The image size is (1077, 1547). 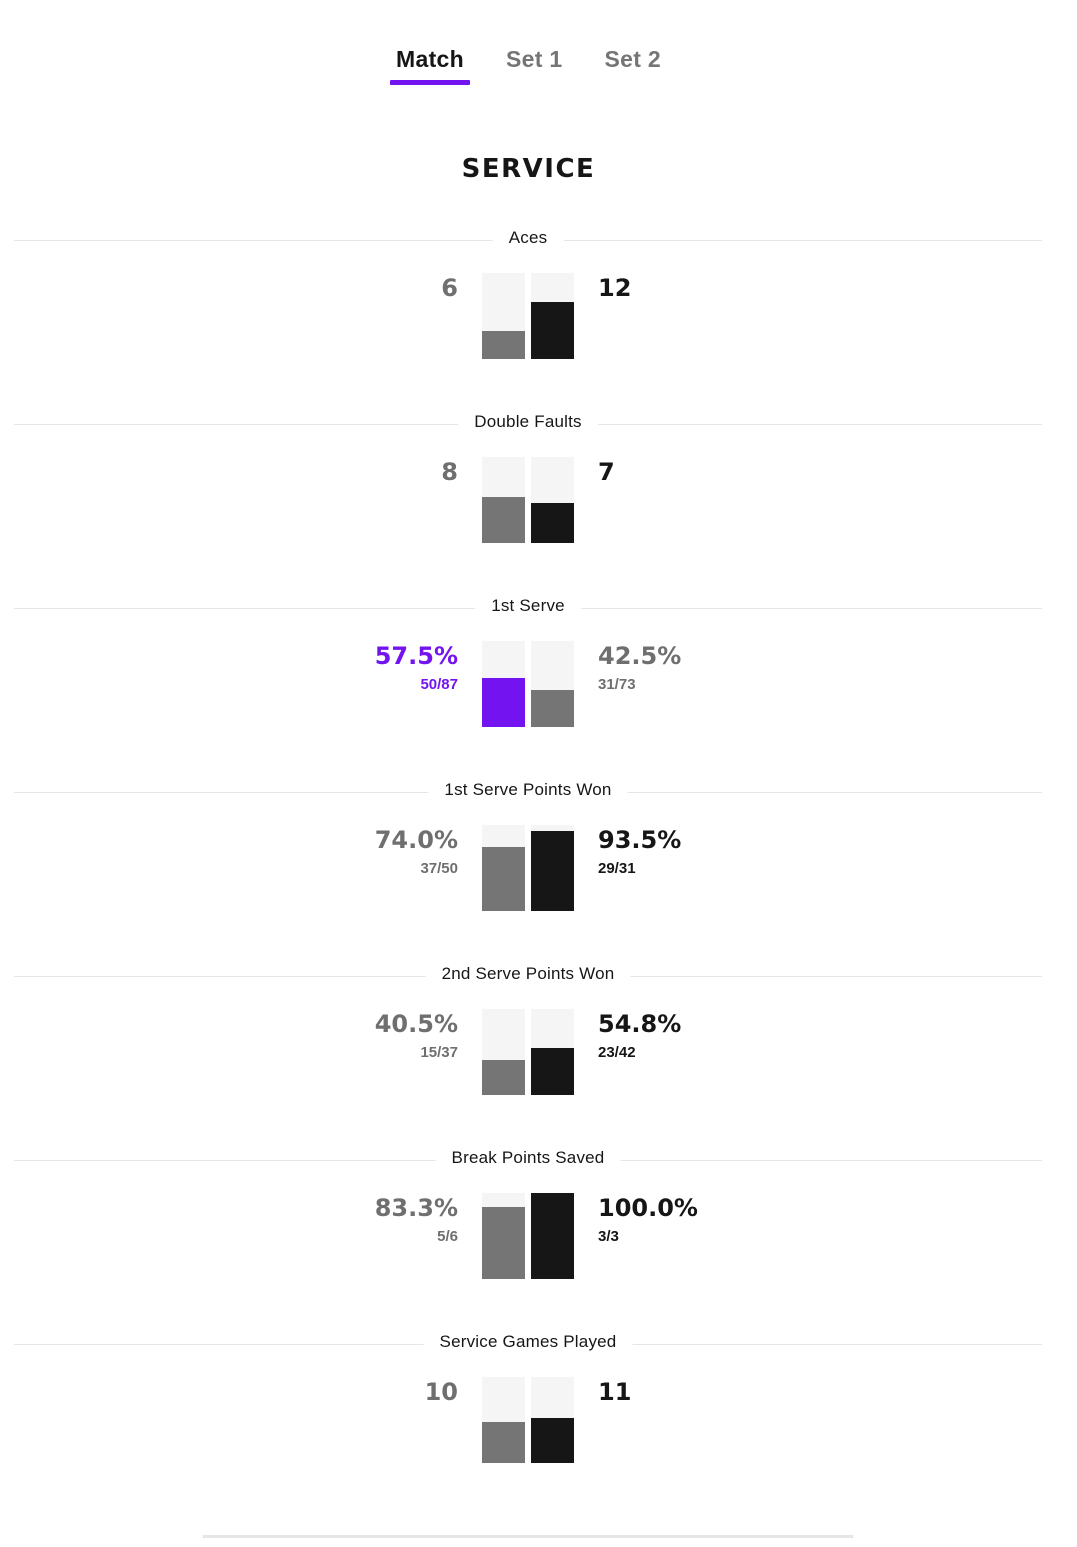 What do you see at coordinates (617, 868) in the screenshot?
I see `player-2-fraction: 29/31` at bounding box center [617, 868].